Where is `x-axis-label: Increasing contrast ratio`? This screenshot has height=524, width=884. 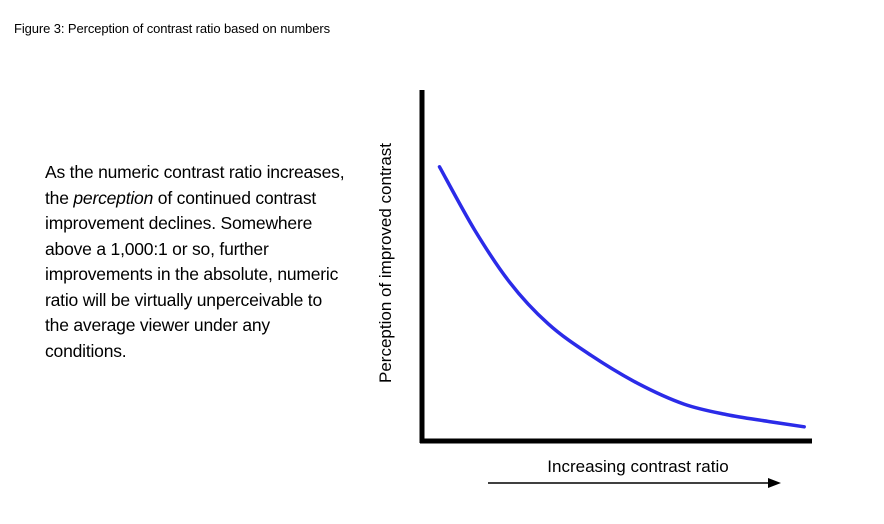 x-axis-label: Increasing contrast ratio is located at coordinates (637, 466).